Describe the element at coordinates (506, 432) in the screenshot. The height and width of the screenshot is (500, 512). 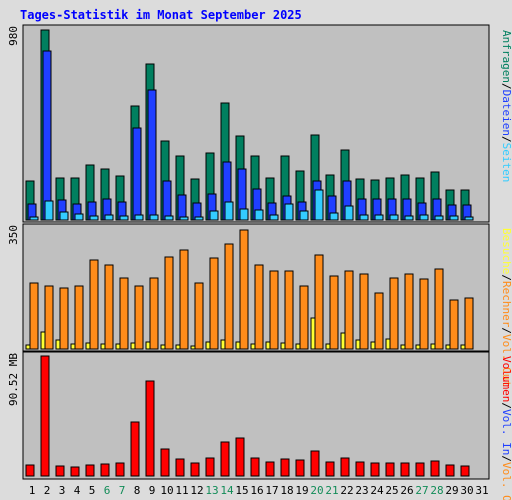
I see `legend-entry: Vol. In` at that location.